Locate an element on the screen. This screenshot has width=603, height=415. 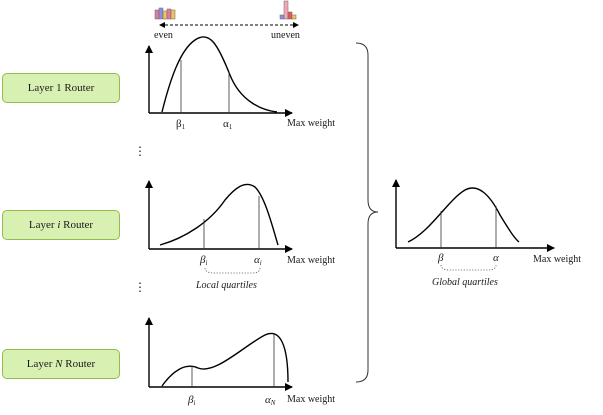
plot-1-curve is located at coordinates (219, 74).